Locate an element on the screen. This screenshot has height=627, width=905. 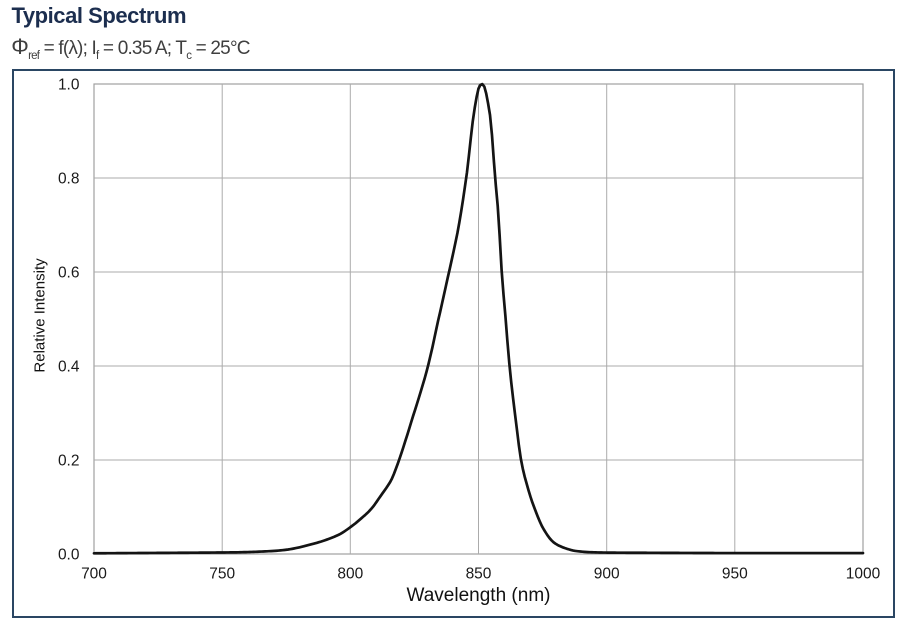
svg-text: 1.0 is located at coordinates (69, 85).